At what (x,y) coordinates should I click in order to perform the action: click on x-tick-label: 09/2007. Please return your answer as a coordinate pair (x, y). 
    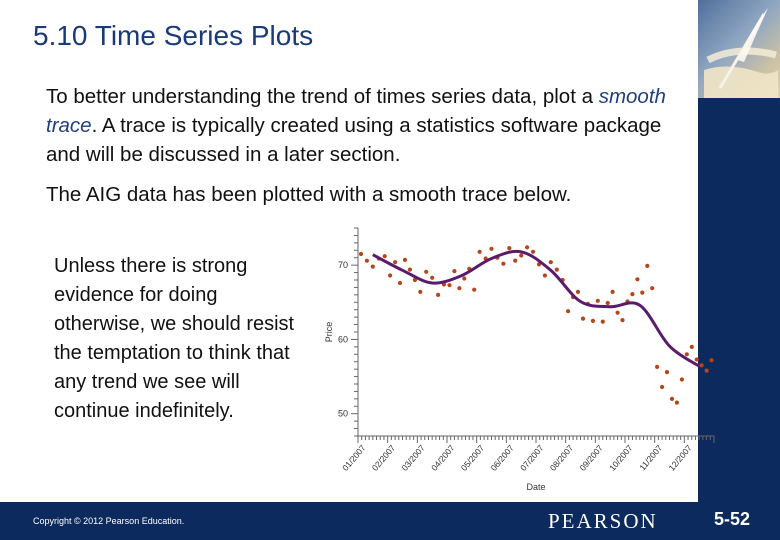
    Looking at the image, I should click on (591, 458).